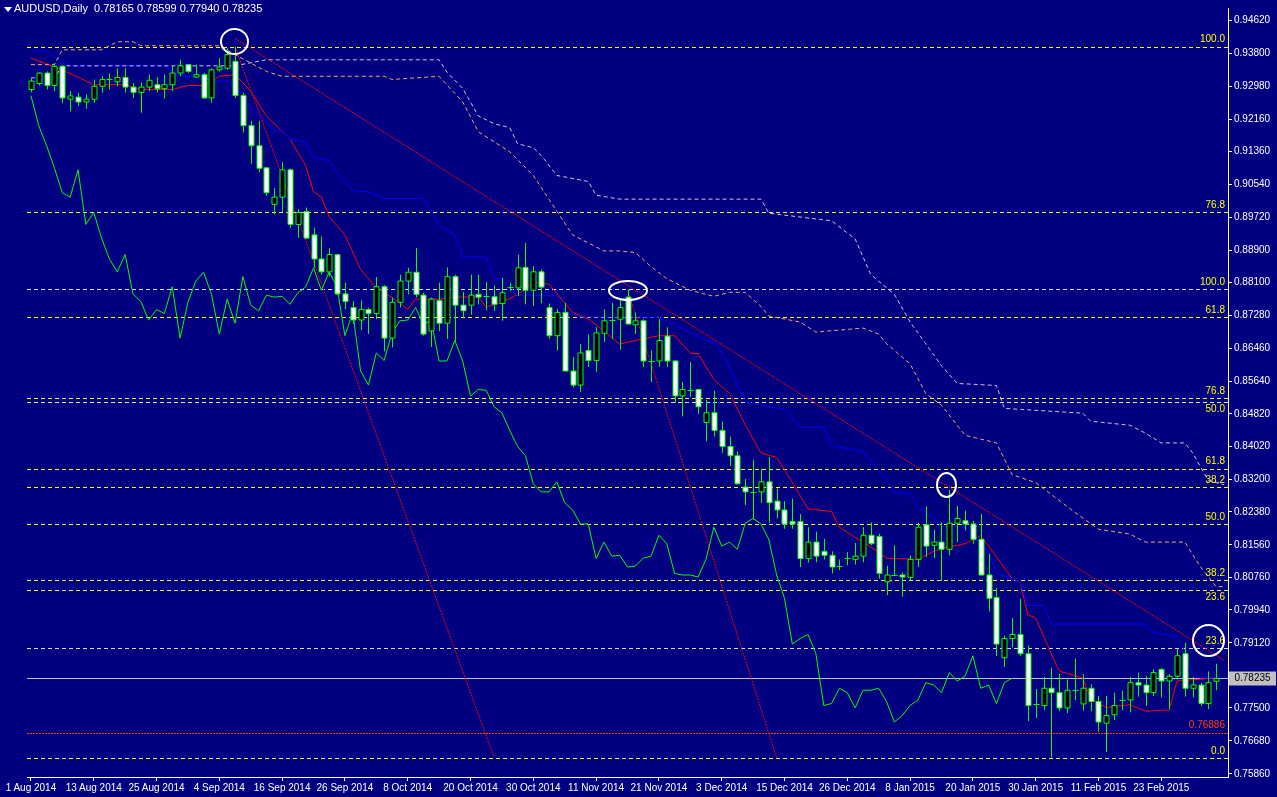 This screenshot has height=797, width=1277. What do you see at coordinates (219, 787) in the screenshot?
I see `x-tick-label: 4 Sep 2014` at bounding box center [219, 787].